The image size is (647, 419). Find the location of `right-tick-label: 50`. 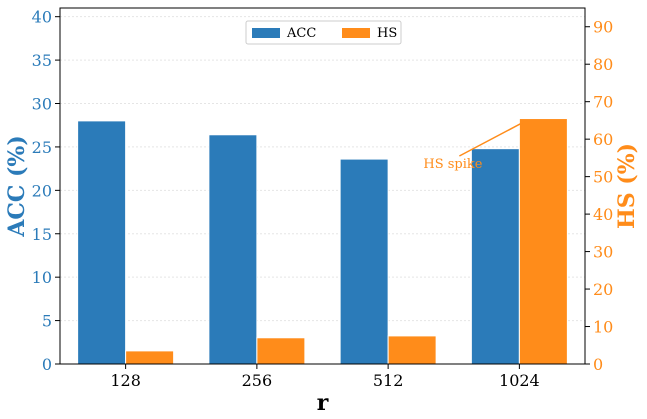

right-tick-label: 50 is located at coordinates (603, 177).